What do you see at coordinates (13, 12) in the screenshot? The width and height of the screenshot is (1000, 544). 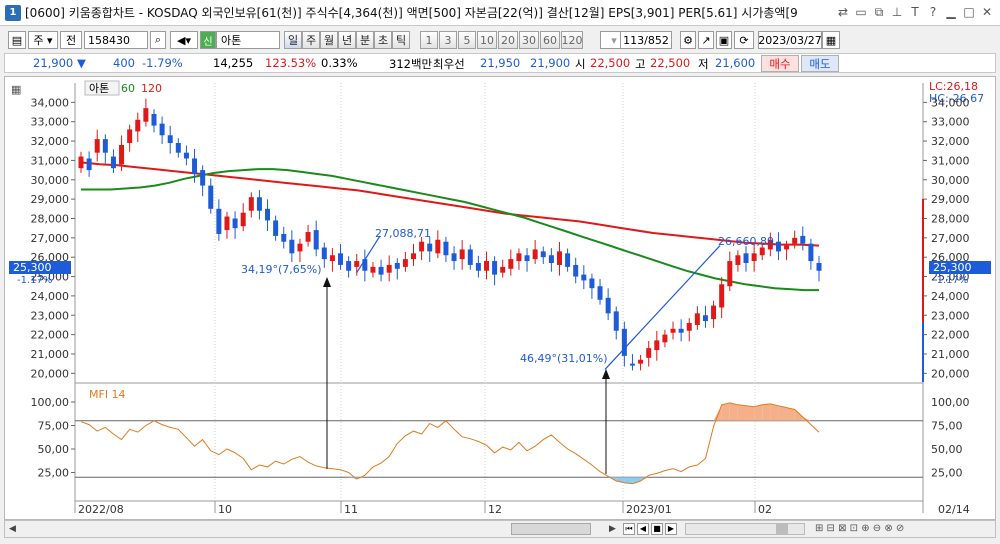 I see `window-number-badge: 1` at bounding box center [13, 12].